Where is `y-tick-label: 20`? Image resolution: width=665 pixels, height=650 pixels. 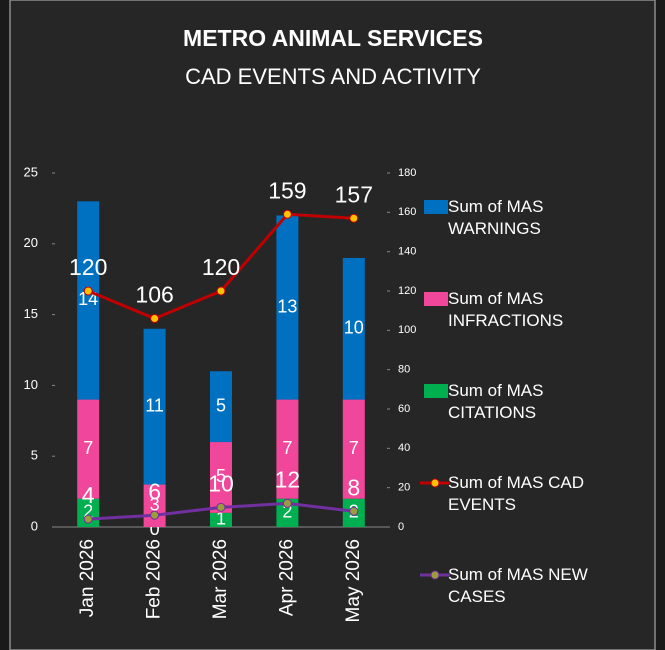
y-tick-label: 20 is located at coordinates (31, 242).